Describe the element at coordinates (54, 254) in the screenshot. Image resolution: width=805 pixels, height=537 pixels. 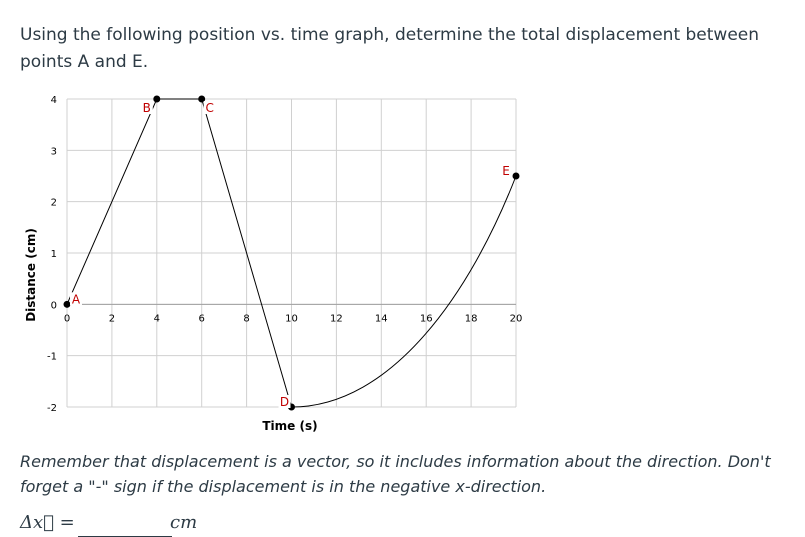
I see `y-tick-label: 1` at that location.